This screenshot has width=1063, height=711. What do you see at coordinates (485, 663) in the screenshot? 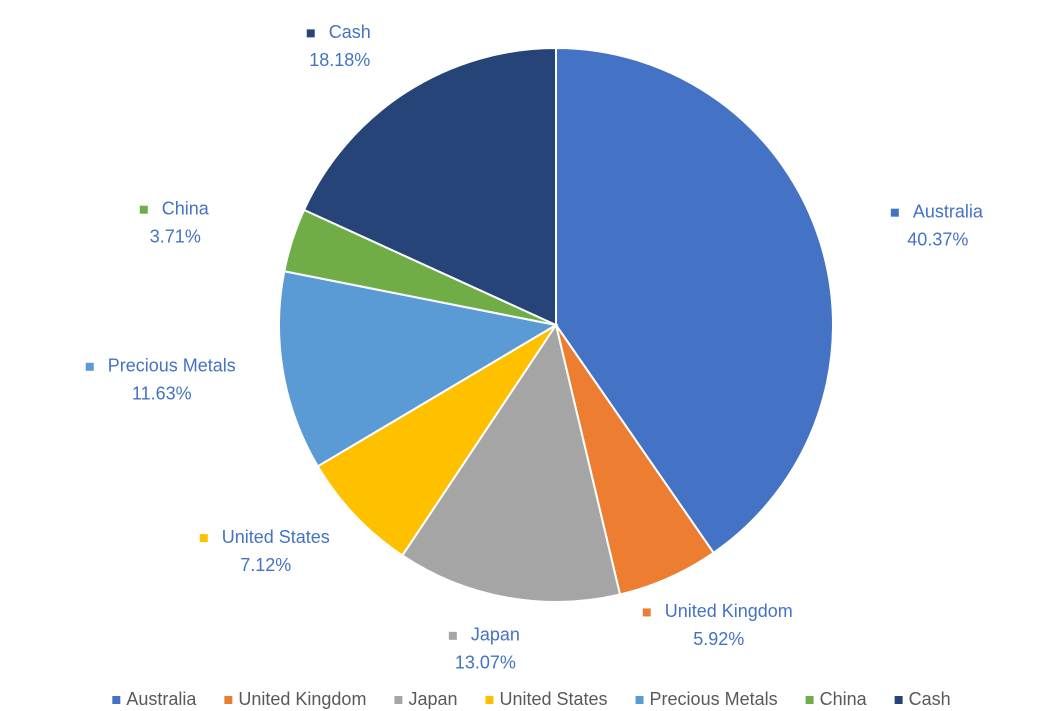
I see `label-value: 13.07%` at bounding box center [485, 663].